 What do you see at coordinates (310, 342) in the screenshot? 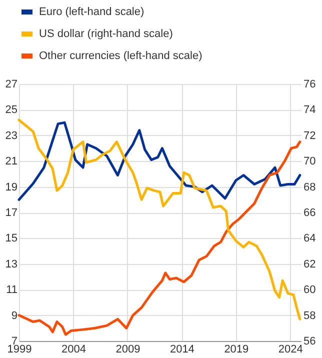
I see `y2-tick-label: 56` at bounding box center [310, 342].